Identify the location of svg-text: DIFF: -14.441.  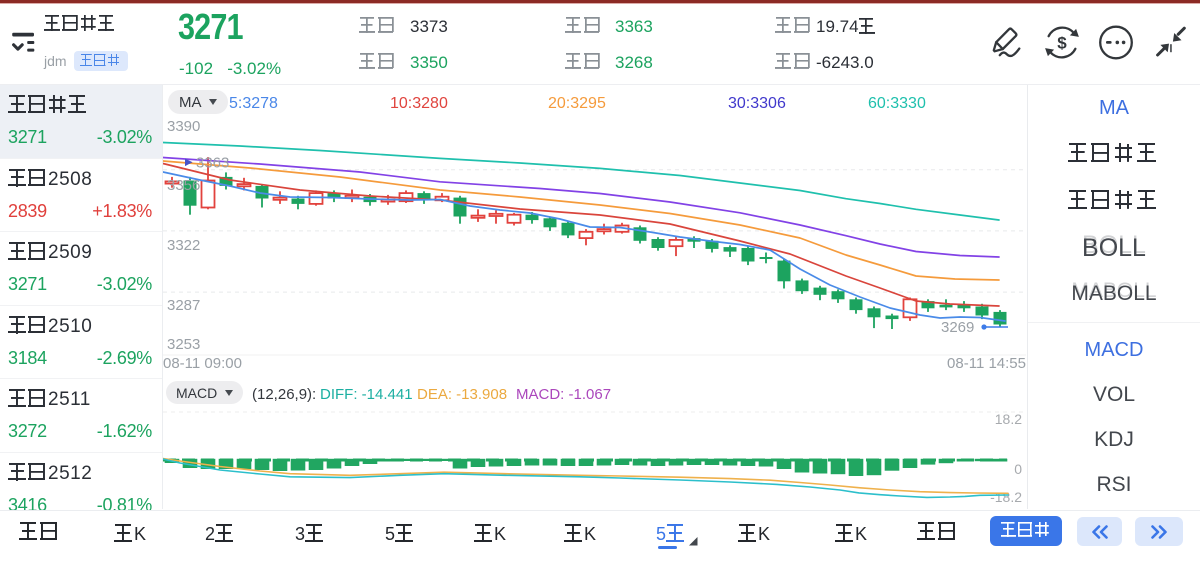
(366, 394).